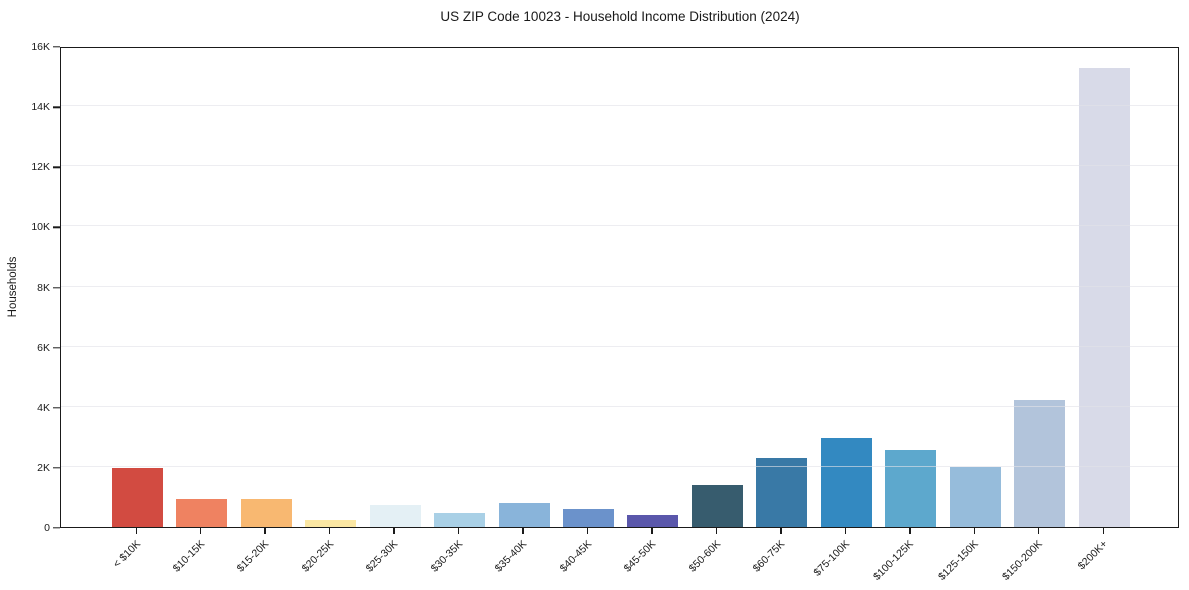  What do you see at coordinates (40, 227) in the screenshot?
I see `y-tick-label: 10K` at bounding box center [40, 227].